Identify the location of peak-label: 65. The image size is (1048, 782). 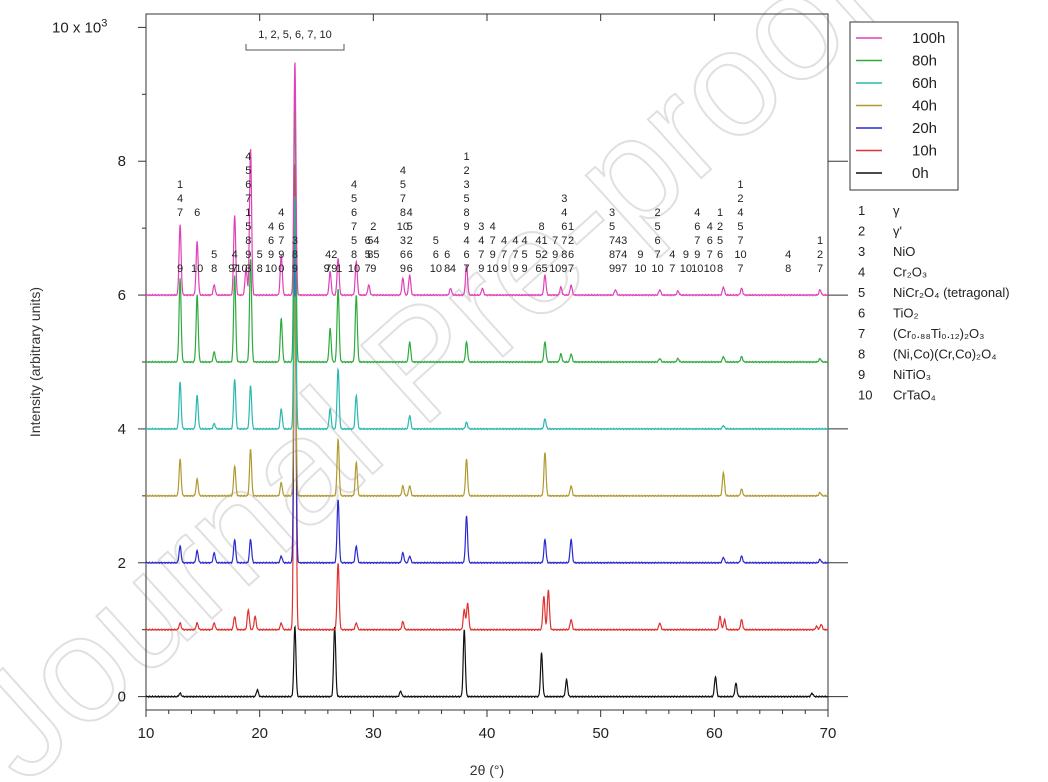
(541, 269).